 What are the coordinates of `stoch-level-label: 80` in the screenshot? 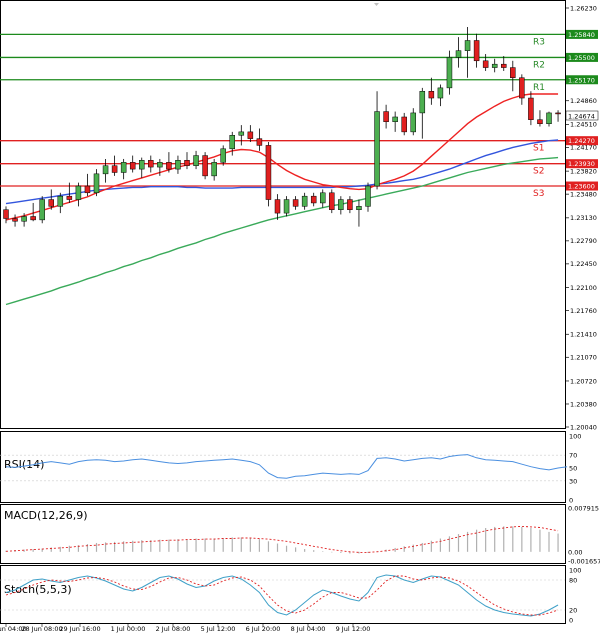 It's located at (573, 581).